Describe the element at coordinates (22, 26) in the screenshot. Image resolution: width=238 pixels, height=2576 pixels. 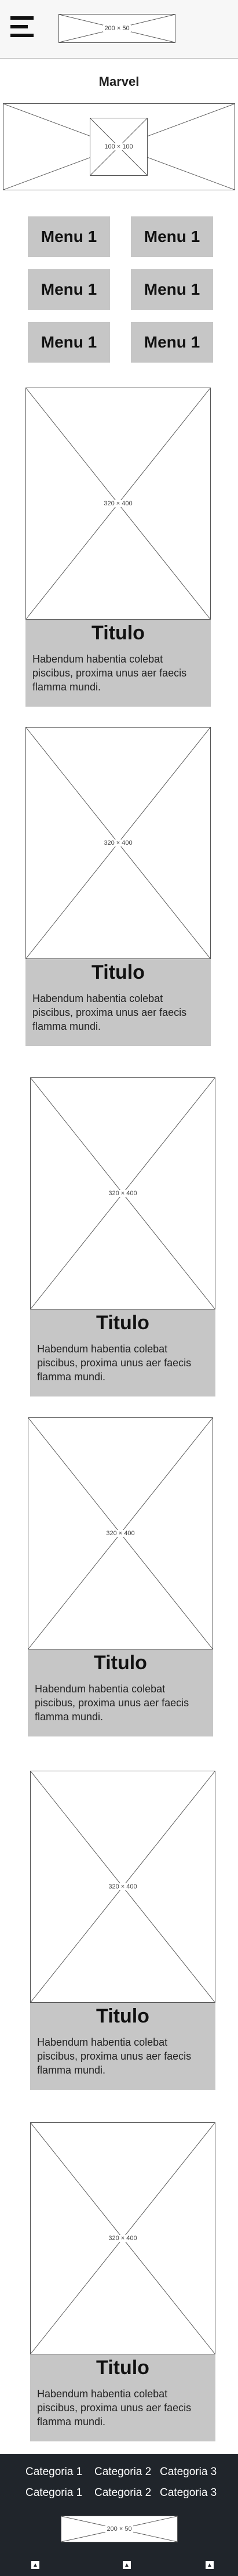
I see `hamburger-icon` at that location.